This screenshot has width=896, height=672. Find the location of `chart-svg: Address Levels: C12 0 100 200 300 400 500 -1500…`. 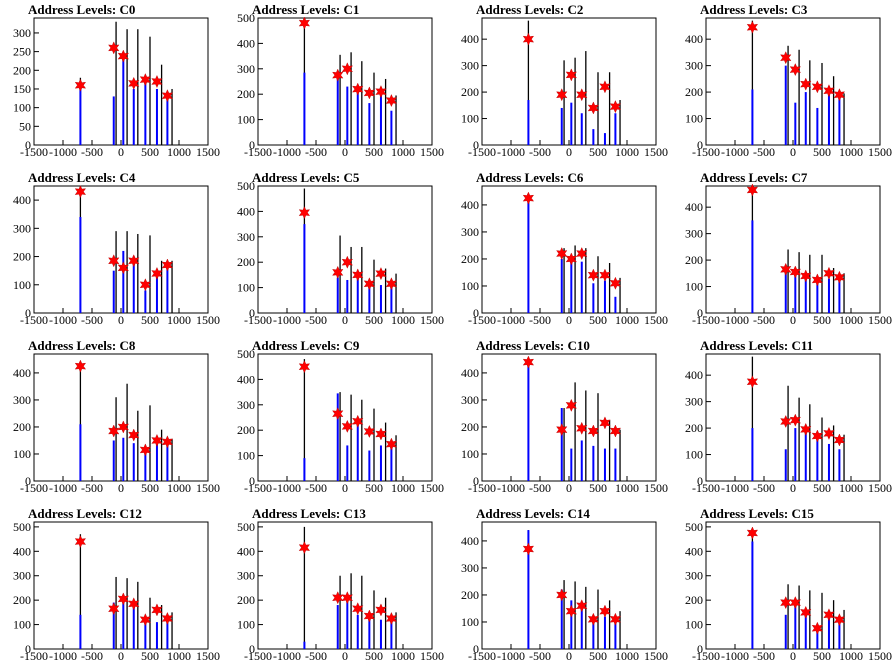

chart-svg: Address Levels: C12 0 100 200 300 400 500 -1500… is located at coordinates (116, 584).